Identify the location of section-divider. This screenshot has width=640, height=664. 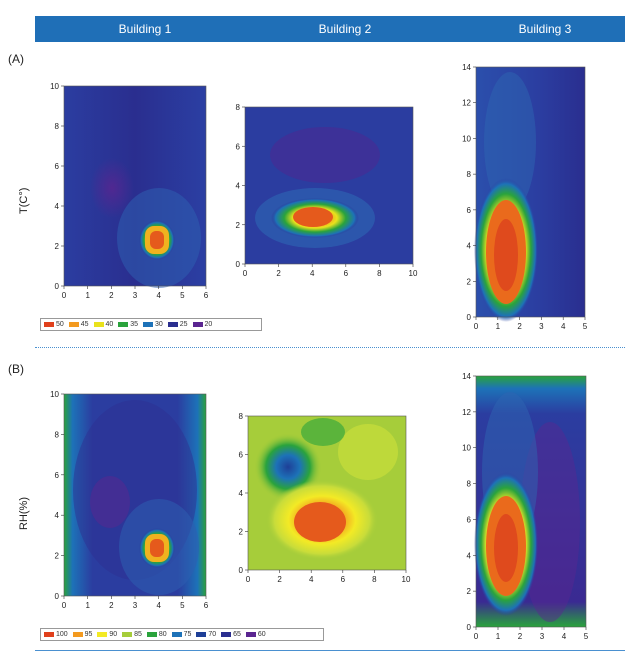
(330, 347).